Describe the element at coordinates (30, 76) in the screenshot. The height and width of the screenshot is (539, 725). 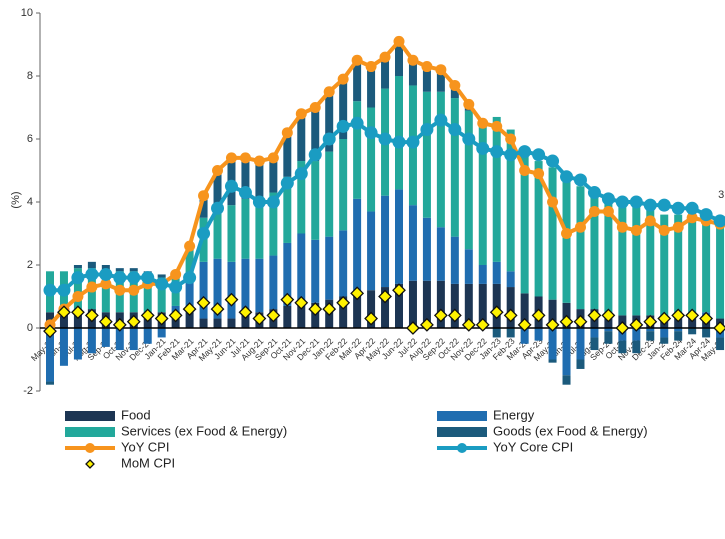
I see `y-tick-label: 8` at that location.